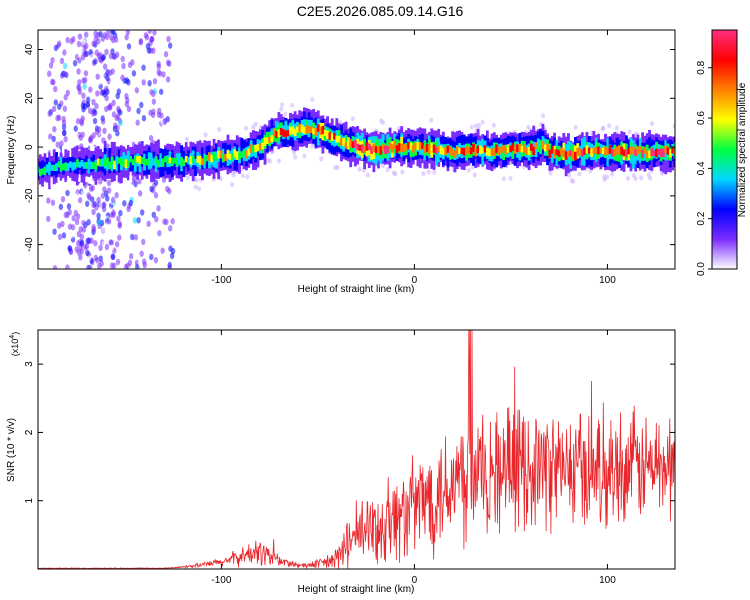  Describe the element at coordinates (221, 580) in the screenshot. I see `x-tick-label: -100` at that location.